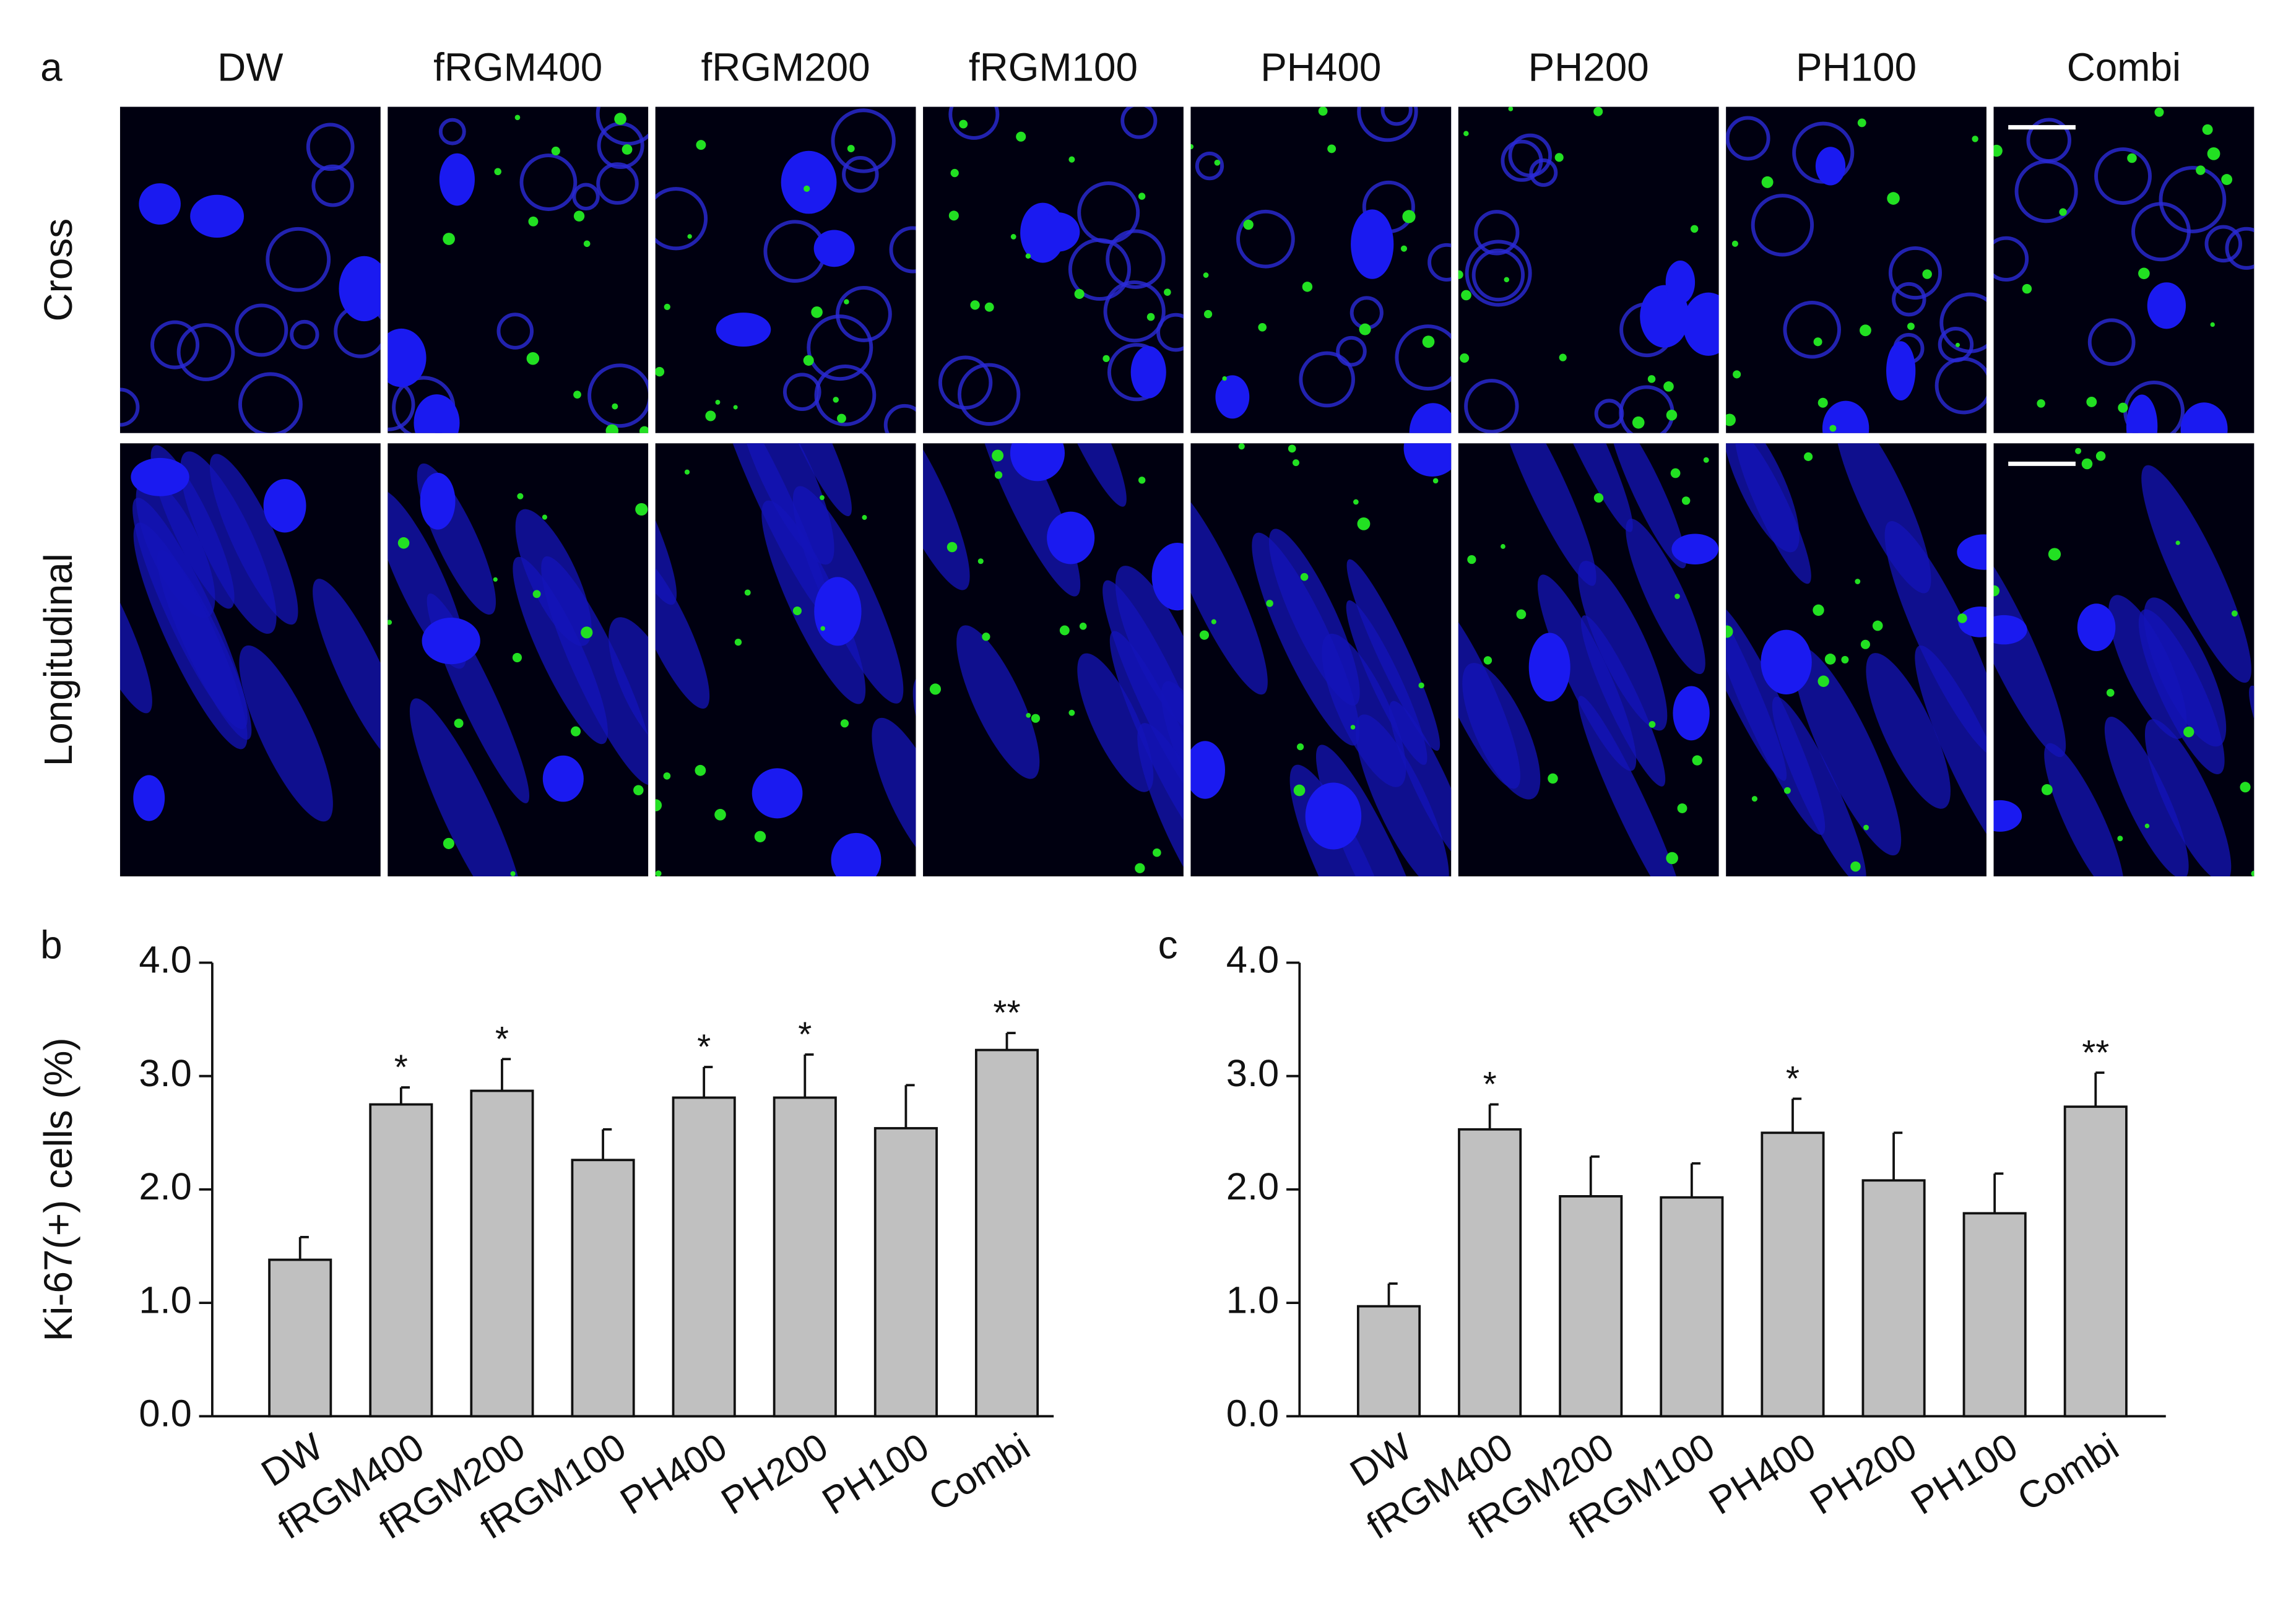  I want to click on x-tick-label: PH400, so click(1762, 1474).